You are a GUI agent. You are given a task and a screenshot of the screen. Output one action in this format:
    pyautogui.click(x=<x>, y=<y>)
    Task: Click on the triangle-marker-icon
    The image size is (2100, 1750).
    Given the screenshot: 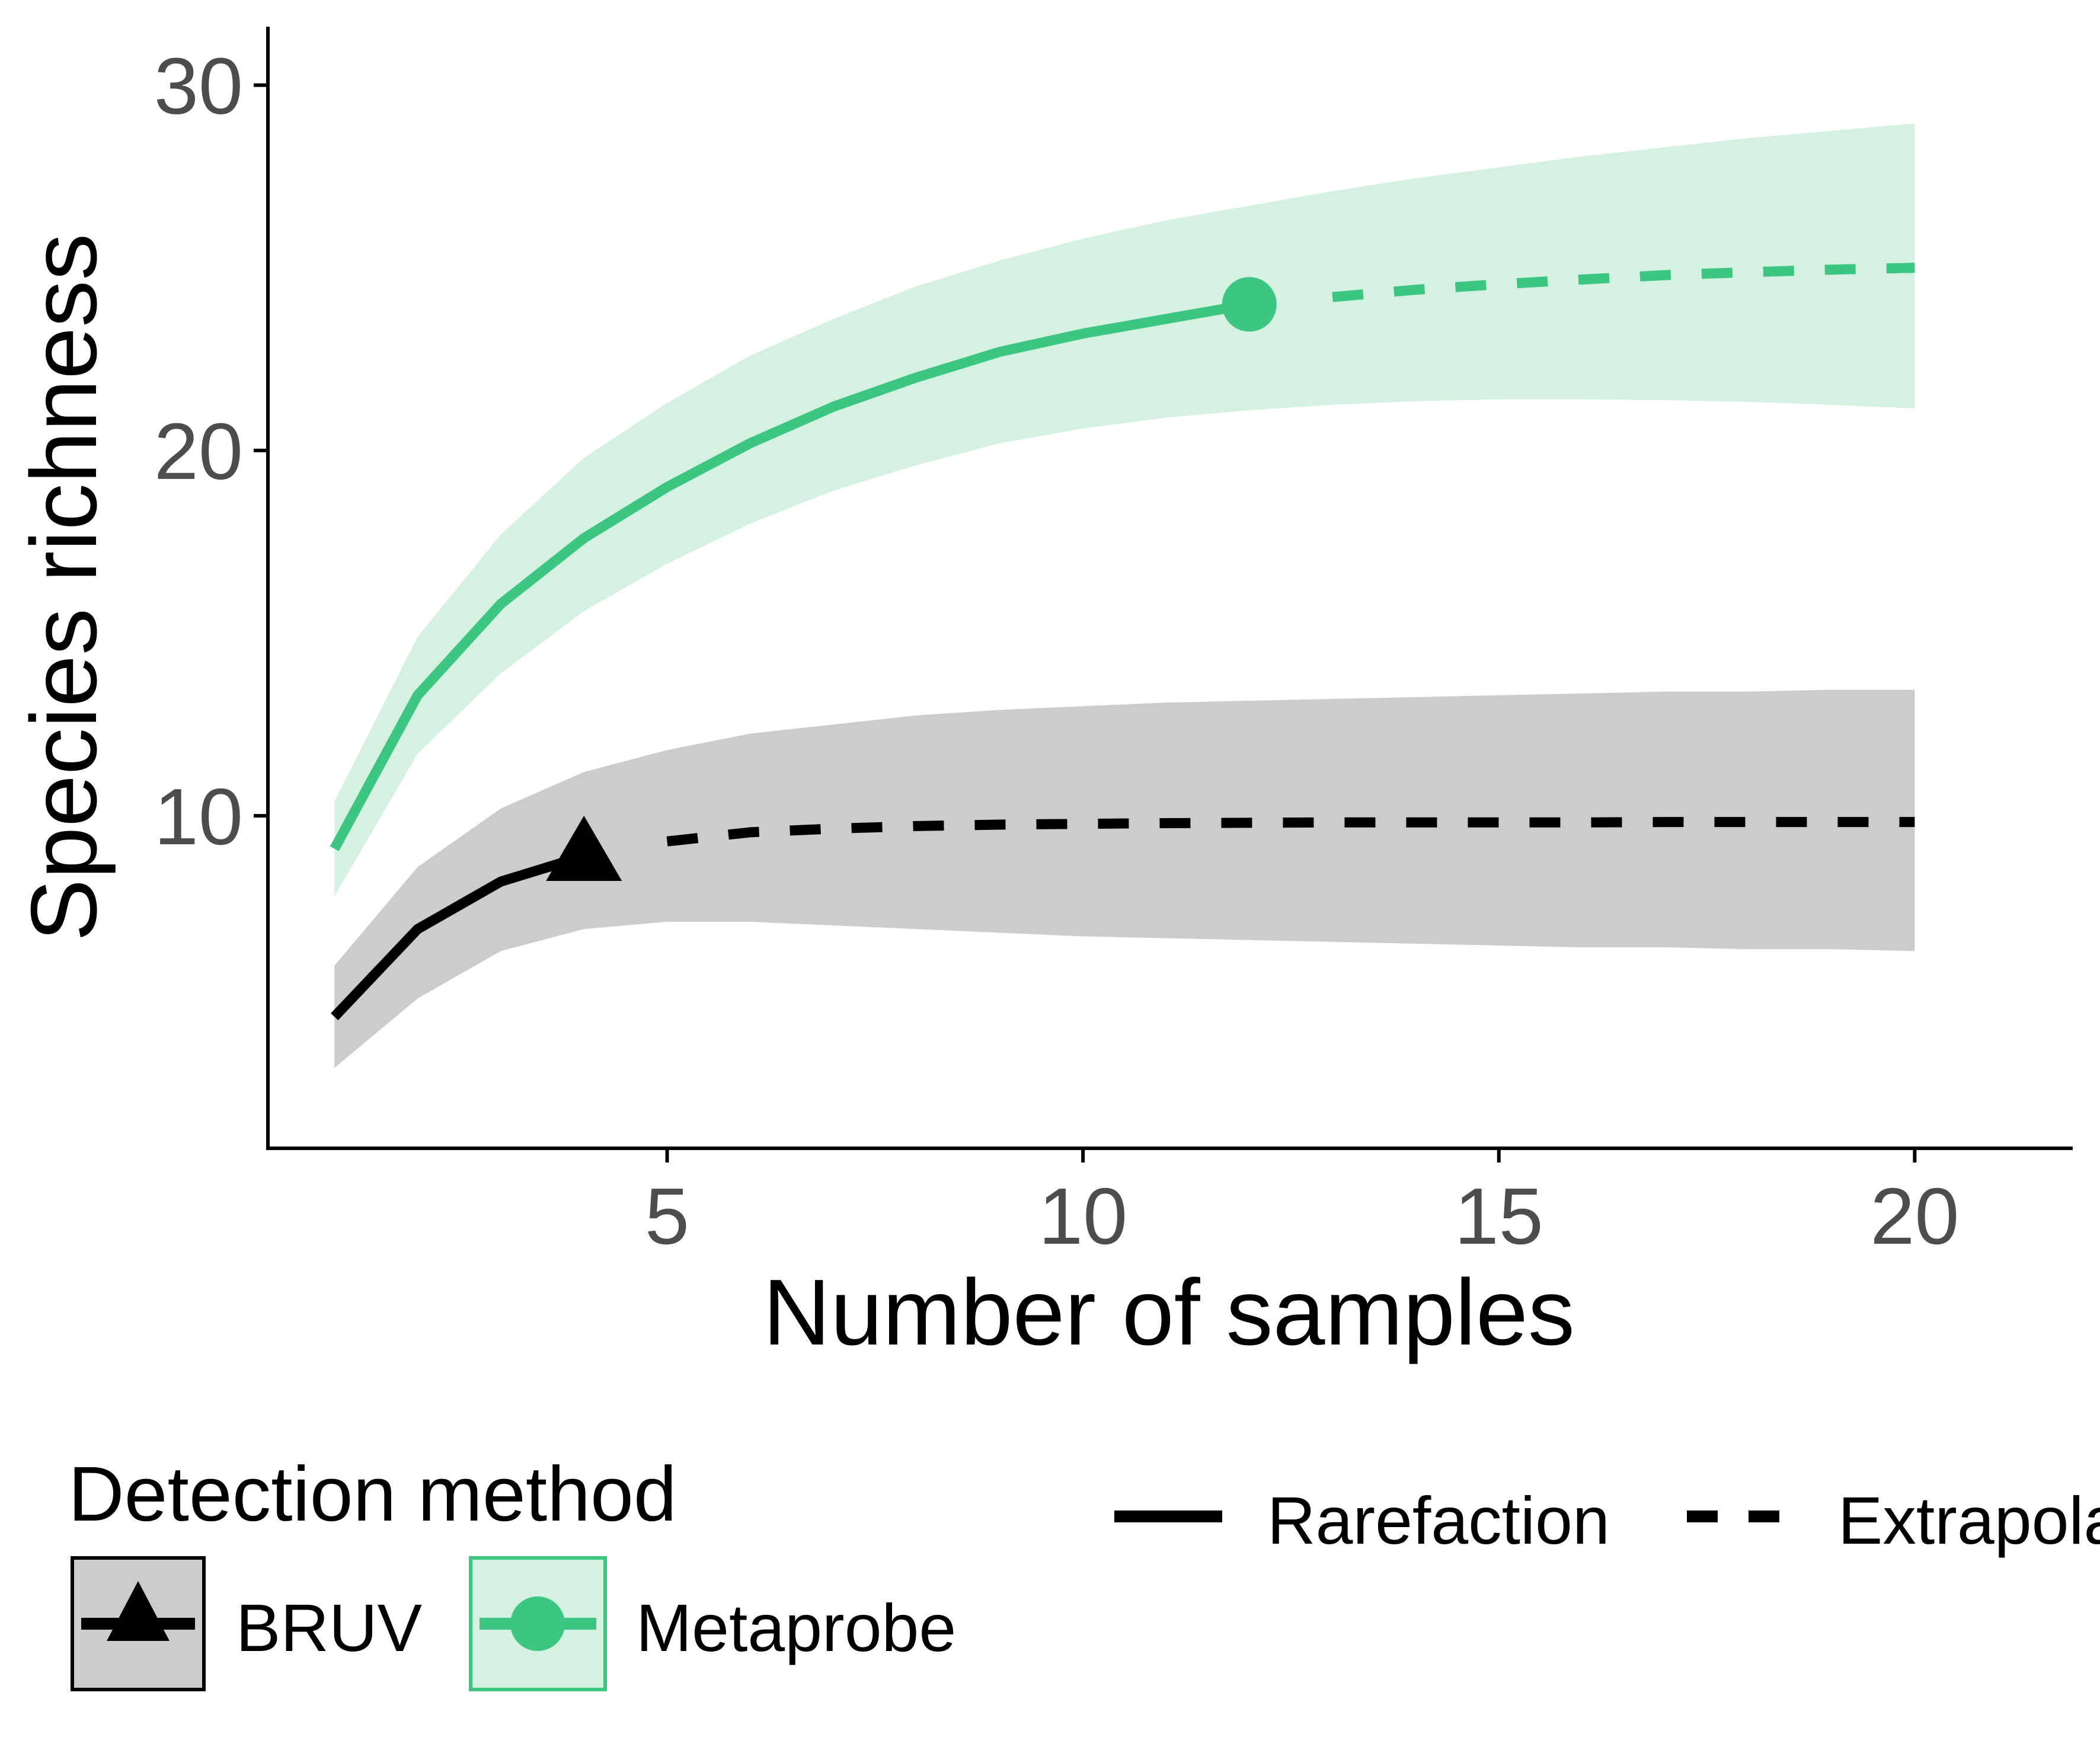 What is the action you would take?
    pyautogui.click(x=138, y=1611)
    